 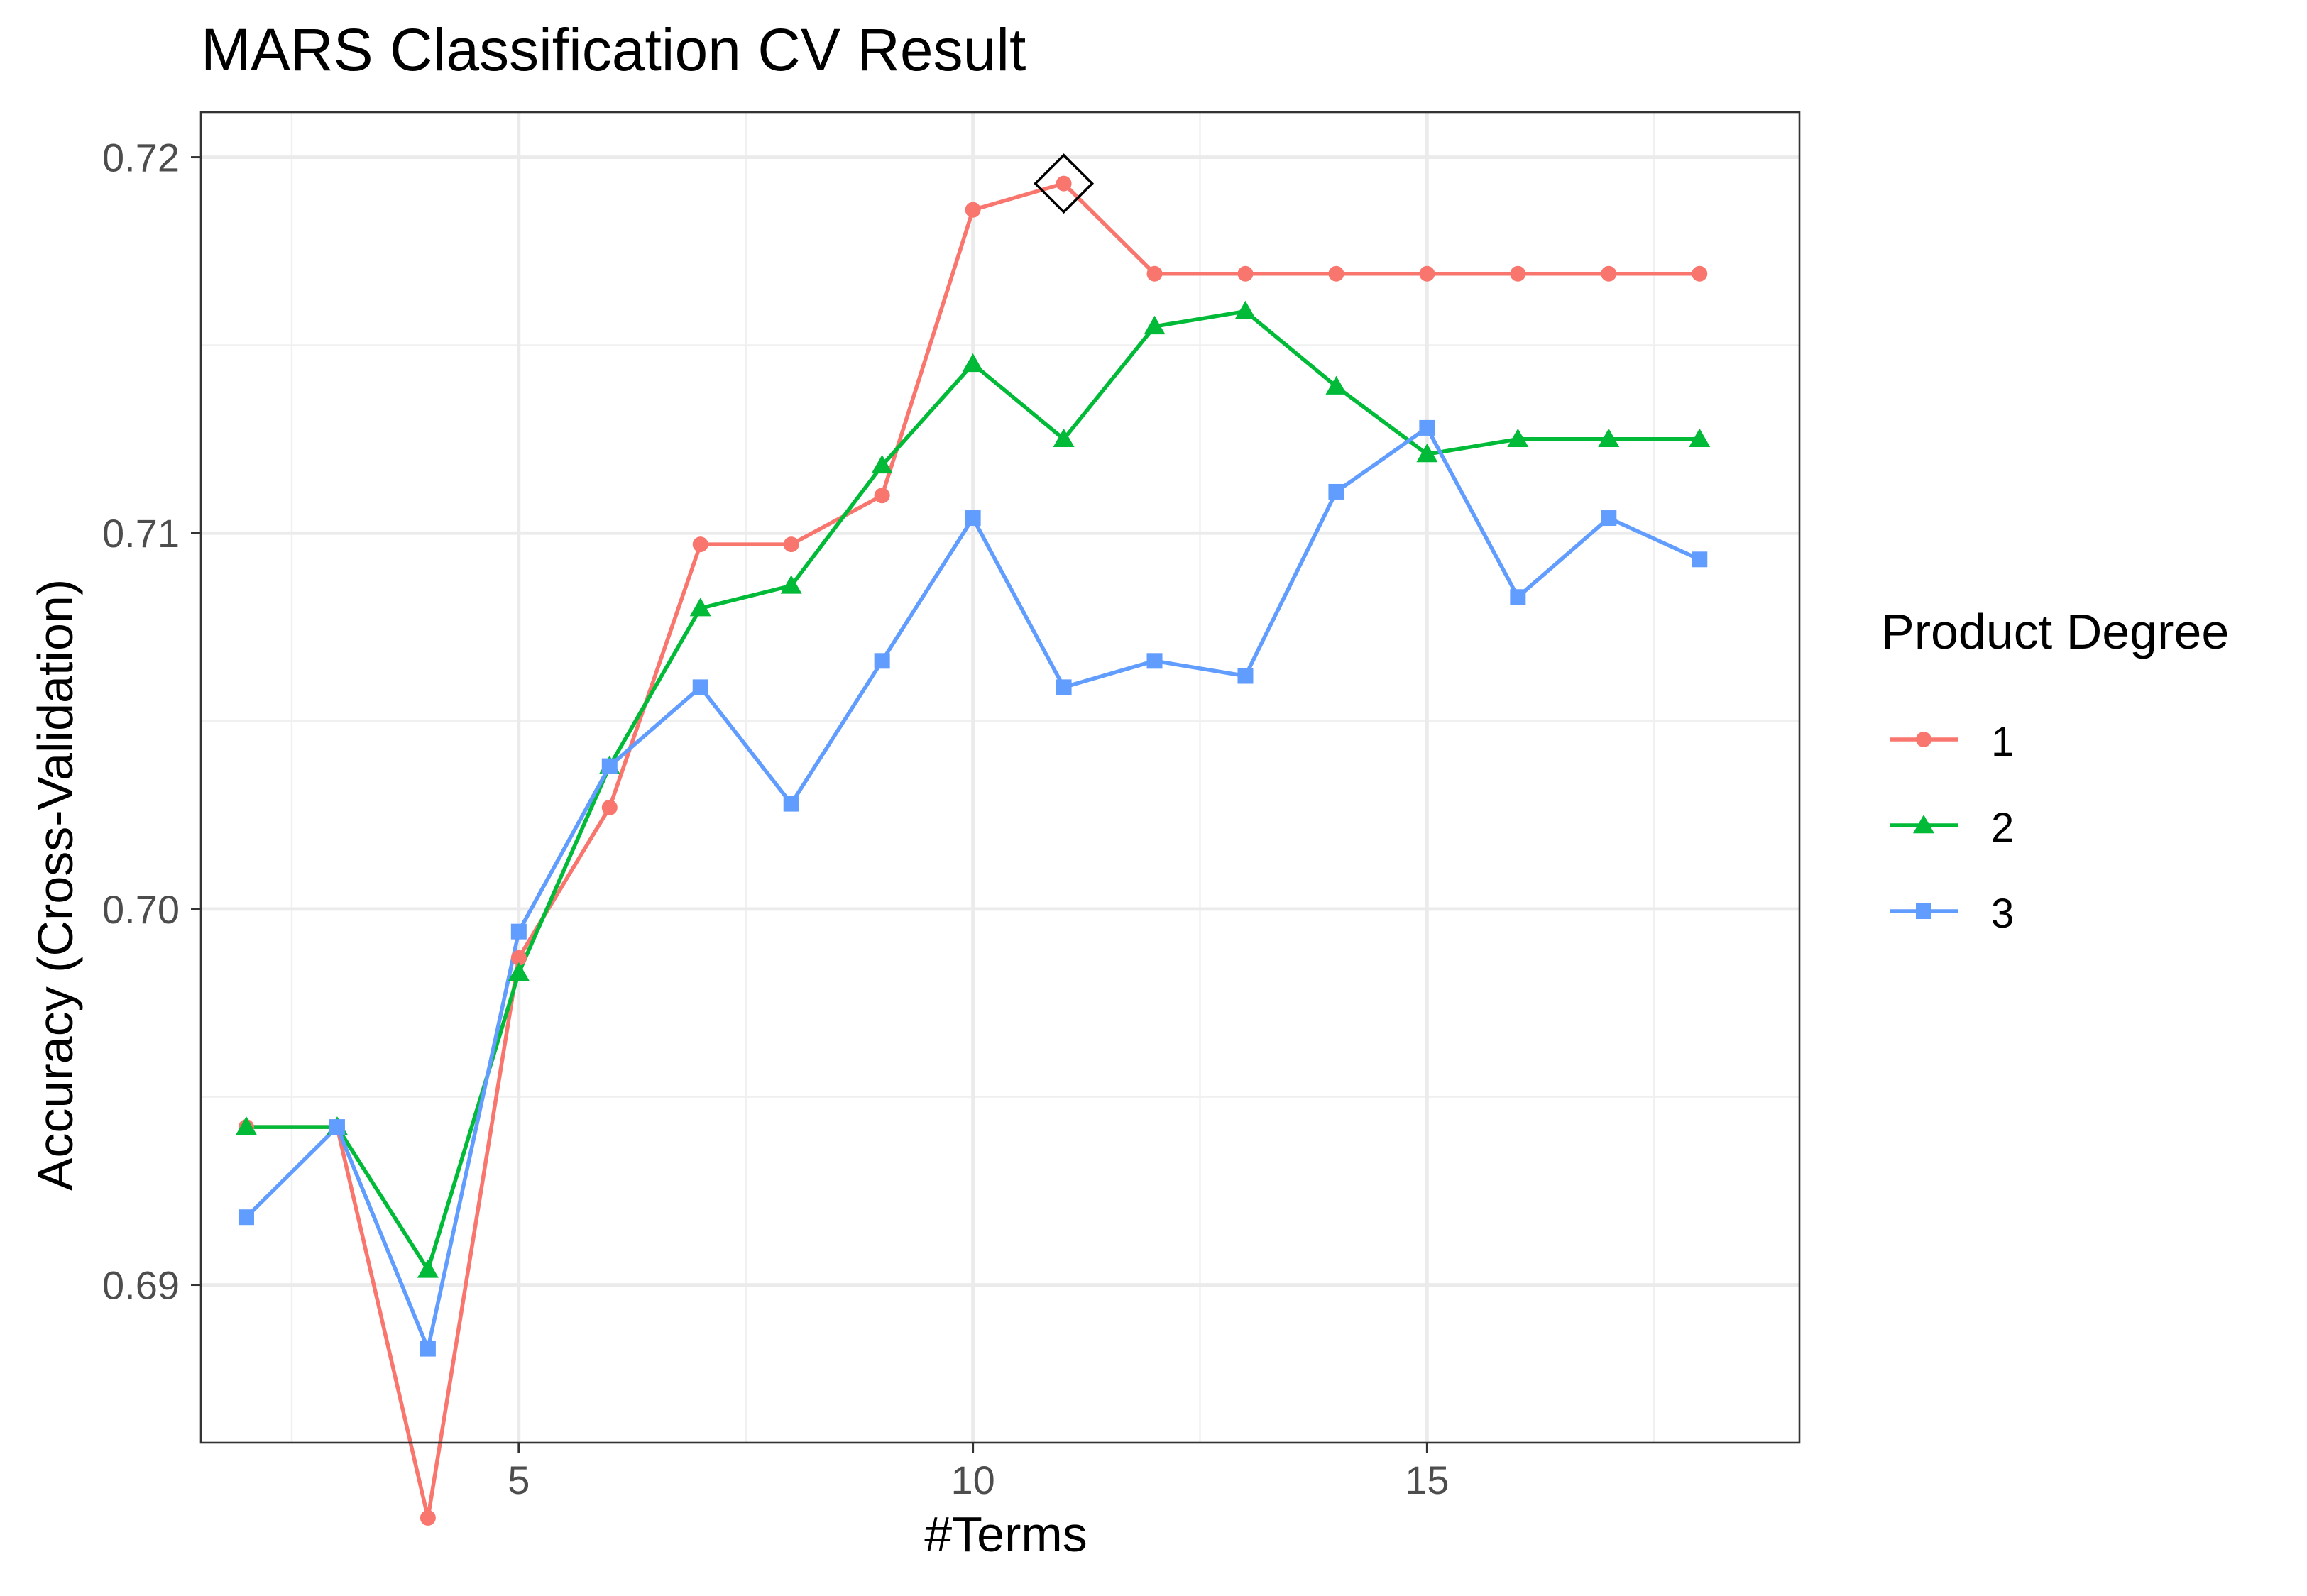 I want to click on legend: Product Degree 1 2 3, so click(x=2055, y=778).